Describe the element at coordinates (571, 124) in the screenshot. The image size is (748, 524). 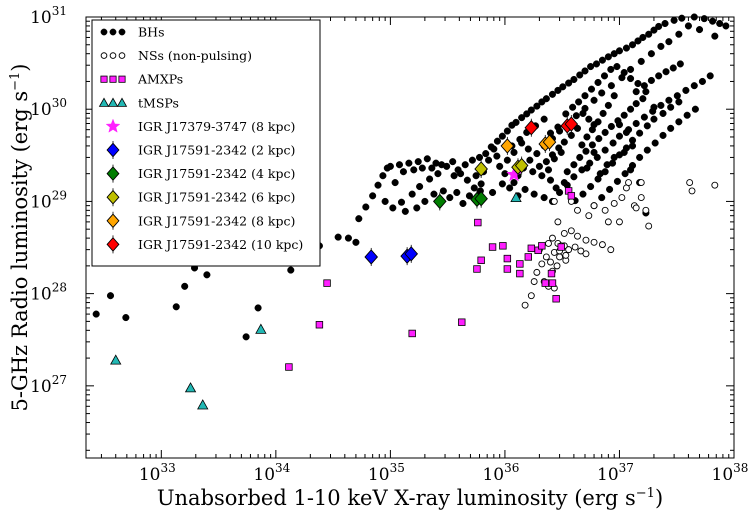
I see `igr-j17591-2342-10-kpc-point` at that location.